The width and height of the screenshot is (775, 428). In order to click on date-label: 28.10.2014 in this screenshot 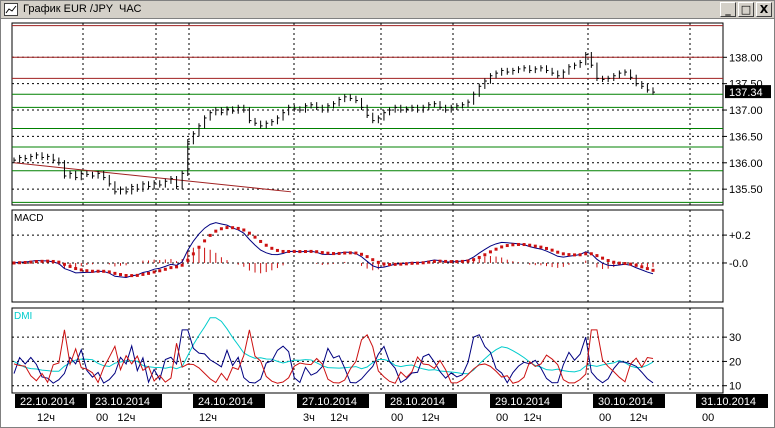, I will do `click(417, 402)`.